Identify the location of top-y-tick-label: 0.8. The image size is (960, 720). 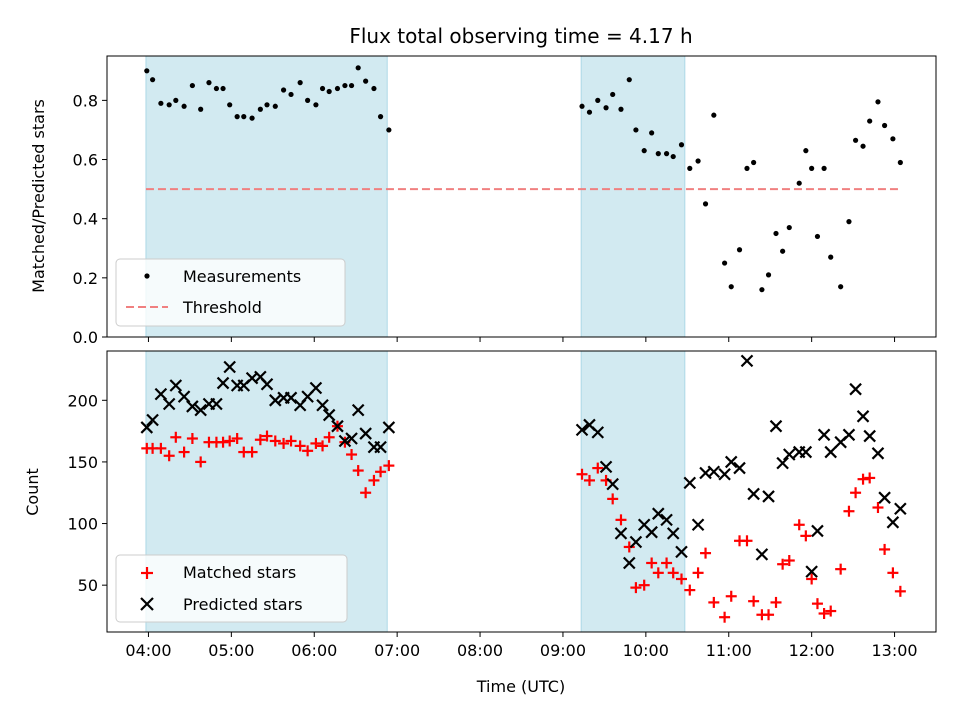
(85, 100).